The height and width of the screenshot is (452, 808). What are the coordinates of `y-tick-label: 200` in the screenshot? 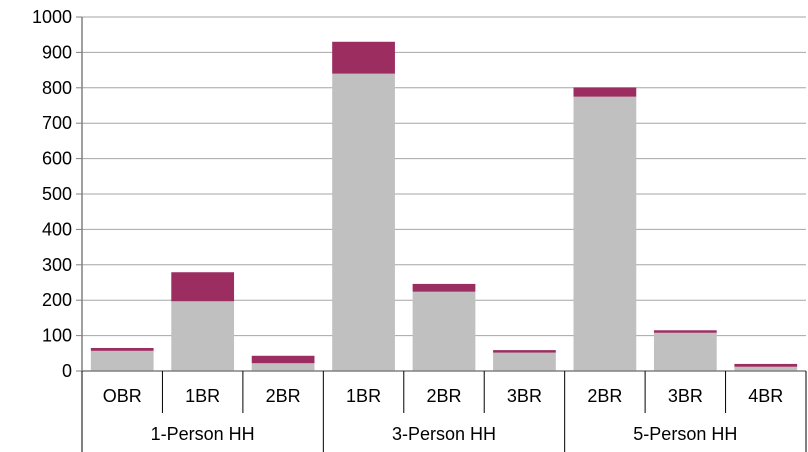 It's located at (57, 300).